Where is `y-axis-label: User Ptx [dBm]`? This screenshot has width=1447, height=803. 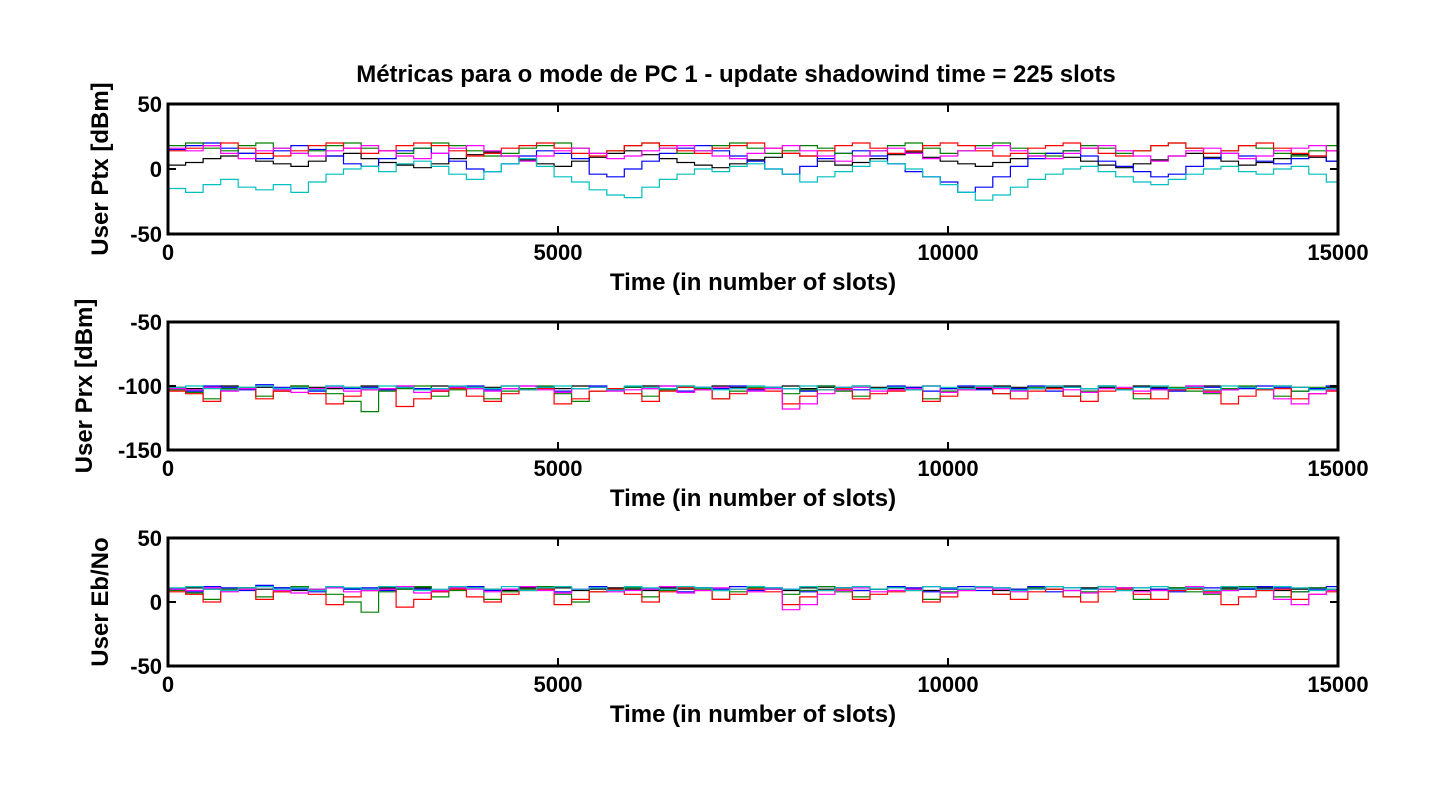 y-axis-label: User Ptx [dBm] is located at coordinates (100, 168).